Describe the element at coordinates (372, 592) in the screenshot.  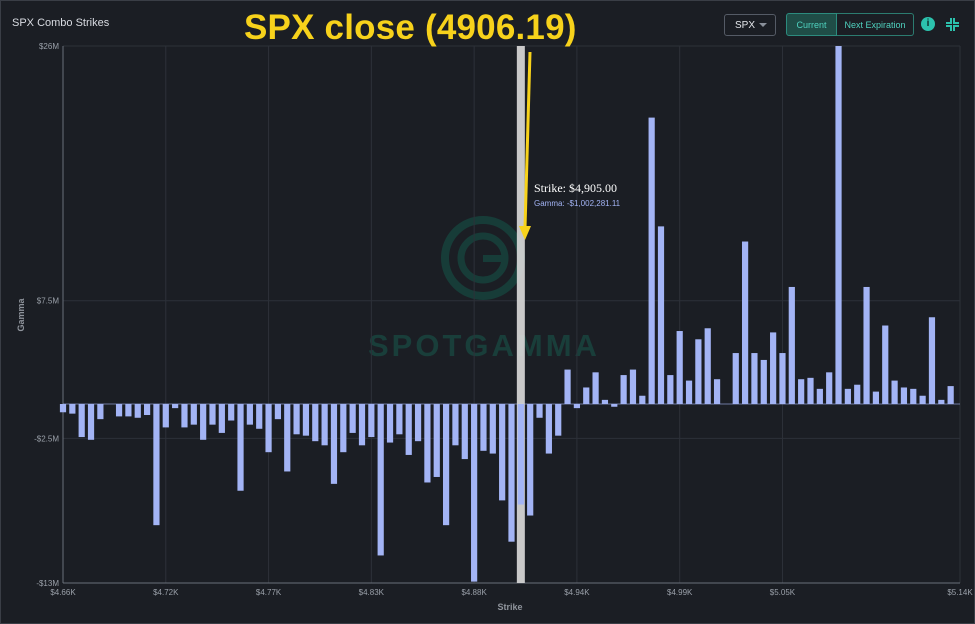
I see `x-tick-label: $4.83K` at that location.